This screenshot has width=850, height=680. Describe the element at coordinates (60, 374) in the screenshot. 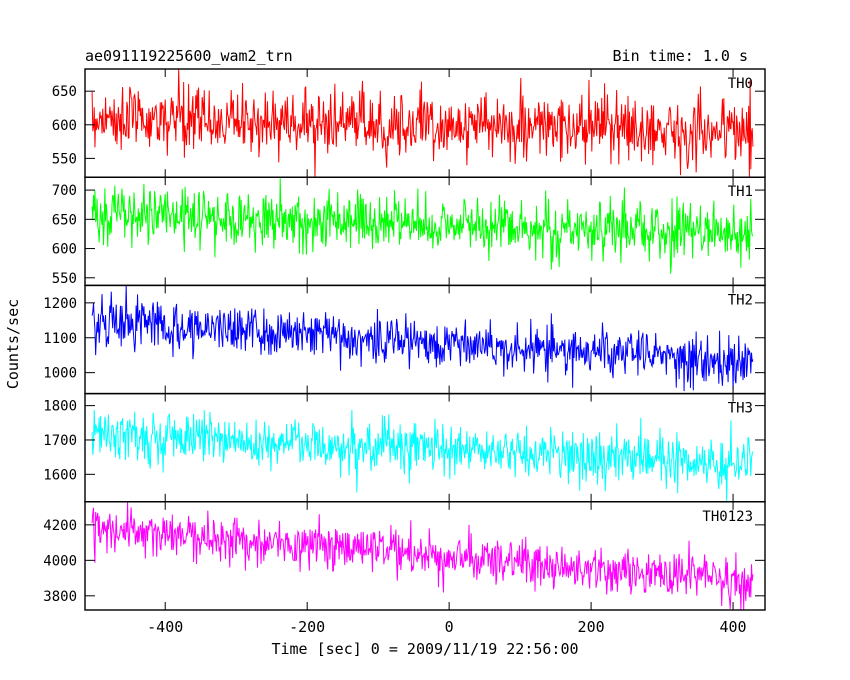

I see `y-tick-label: 1000` at that location.